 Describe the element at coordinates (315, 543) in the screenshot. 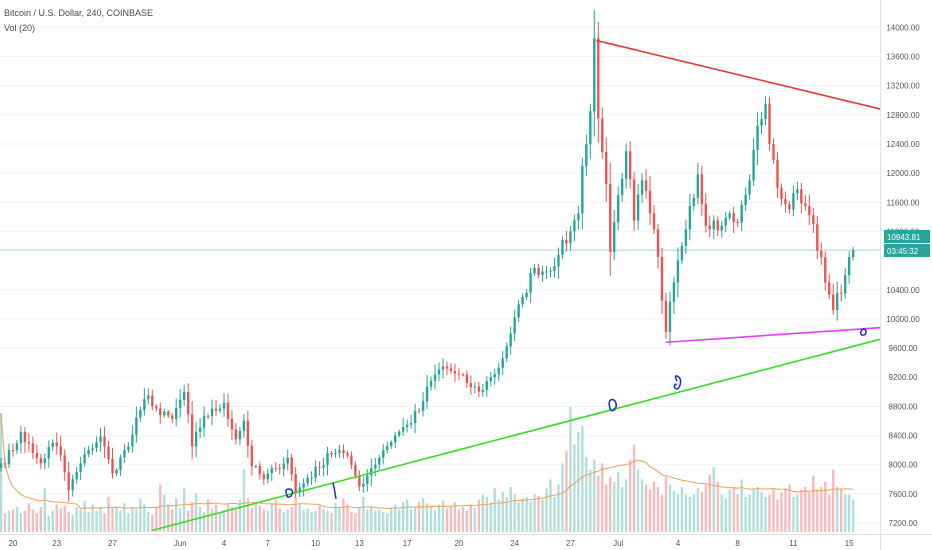

I see `time-tick-label: 10` at that location.